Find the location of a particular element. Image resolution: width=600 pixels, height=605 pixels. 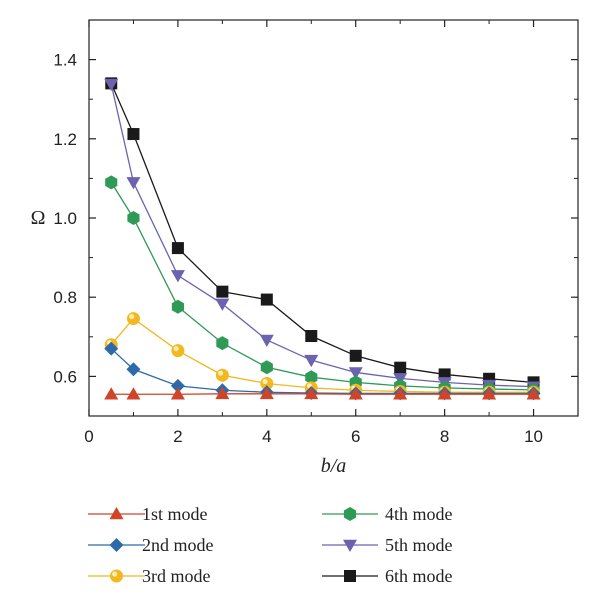

y-tick-label: 0.8 is located at coordinates (65, 297).